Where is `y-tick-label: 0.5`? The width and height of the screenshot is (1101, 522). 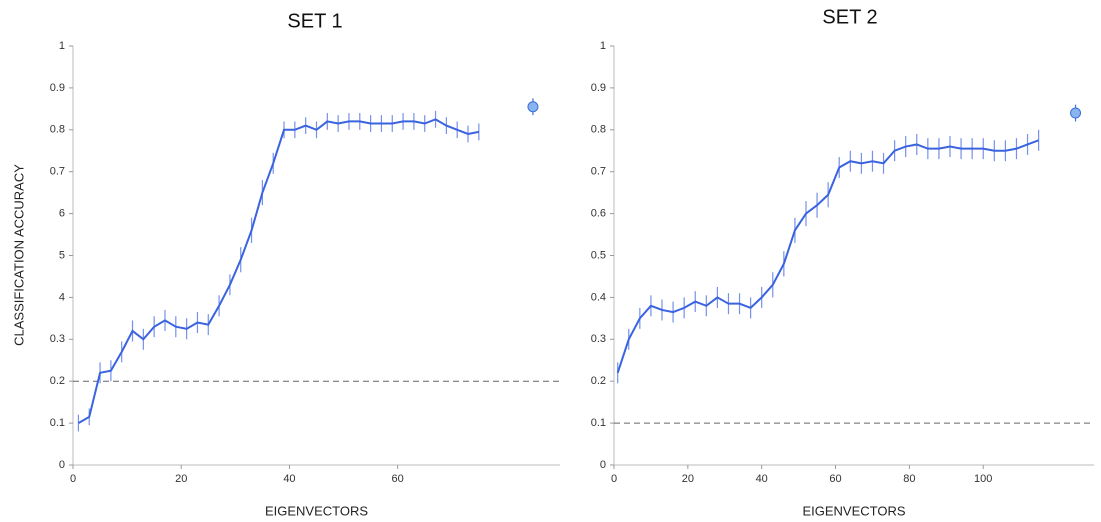
y-tick-label: 0.5 is located at coordinates (598, 255).